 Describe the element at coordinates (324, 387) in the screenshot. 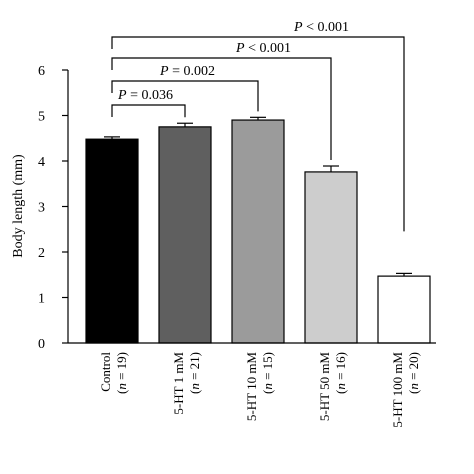

I see `x-tick-label-3: 5-HT 50 mM` at that location.